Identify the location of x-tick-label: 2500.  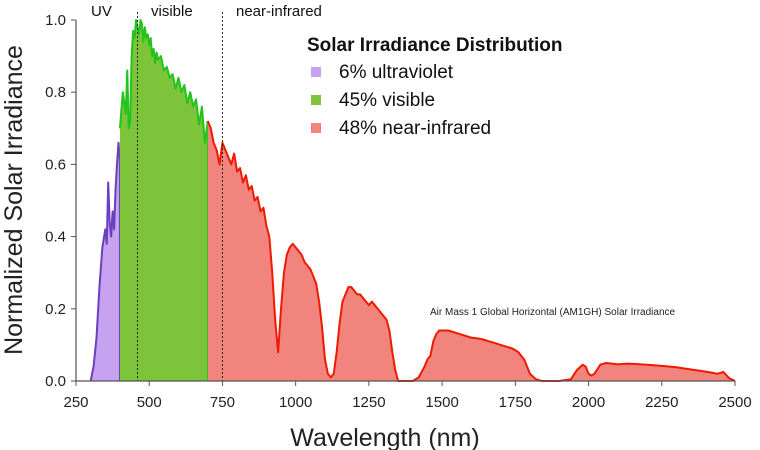
(734, 402).